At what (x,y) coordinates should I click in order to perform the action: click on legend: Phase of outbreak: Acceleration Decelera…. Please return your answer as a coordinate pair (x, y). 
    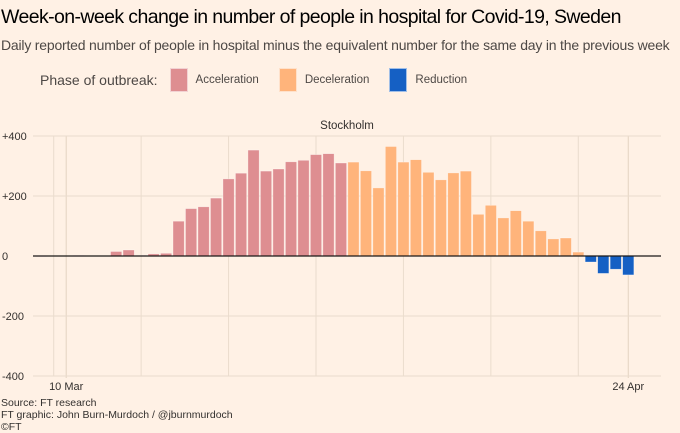
    Looking at the image, I should click on (263, 80).